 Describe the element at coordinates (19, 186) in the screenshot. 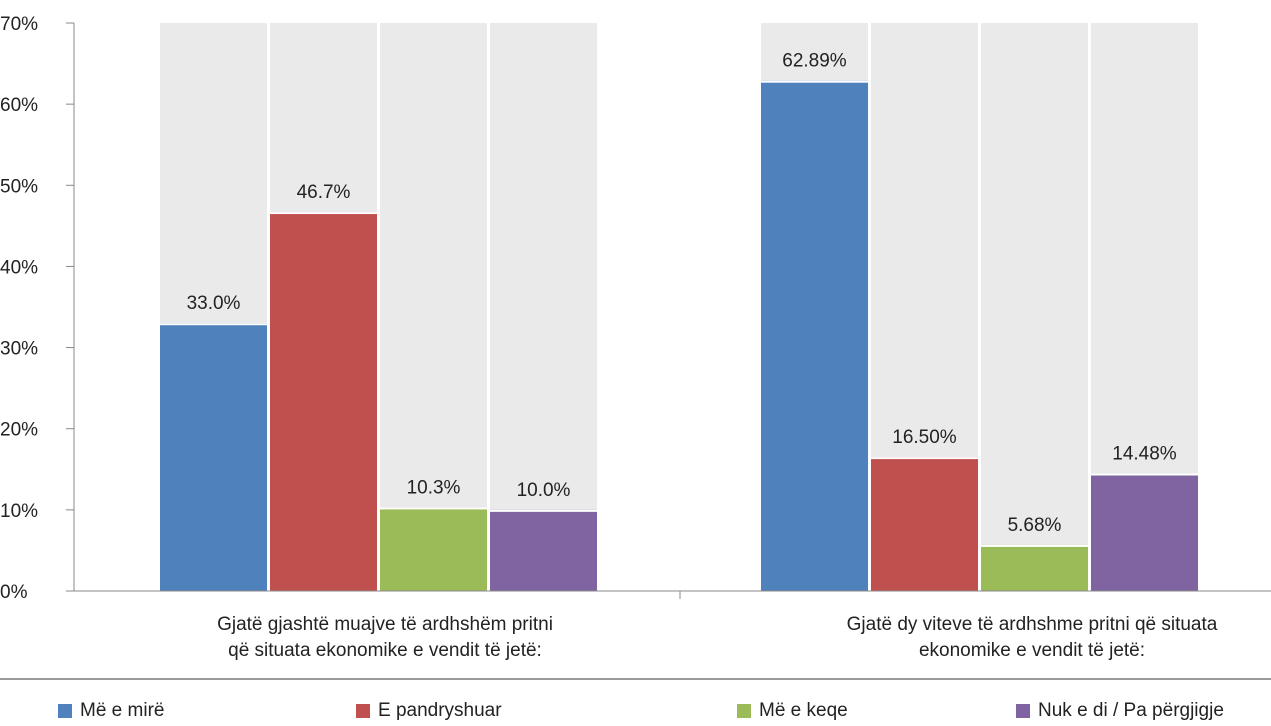

I see `y-tick-label: 50%` at that location.